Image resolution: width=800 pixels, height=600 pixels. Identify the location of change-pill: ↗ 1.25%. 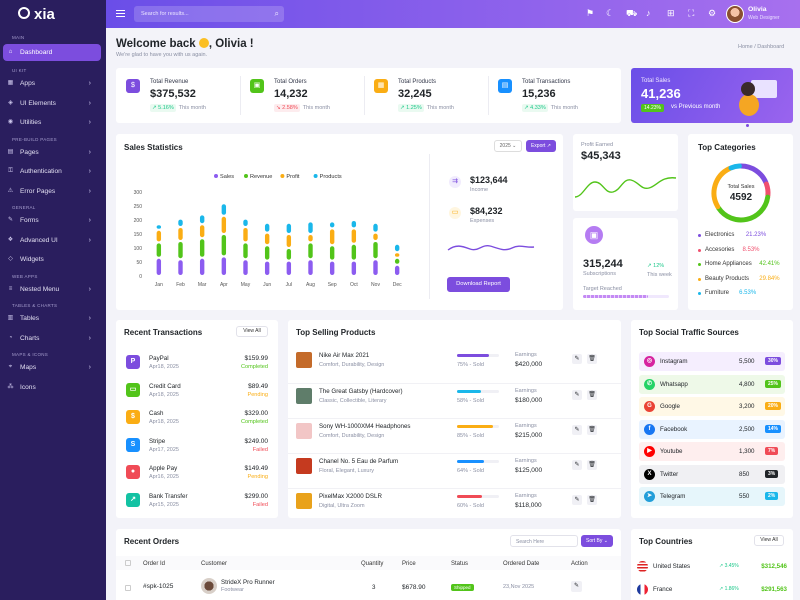
(411, 108).